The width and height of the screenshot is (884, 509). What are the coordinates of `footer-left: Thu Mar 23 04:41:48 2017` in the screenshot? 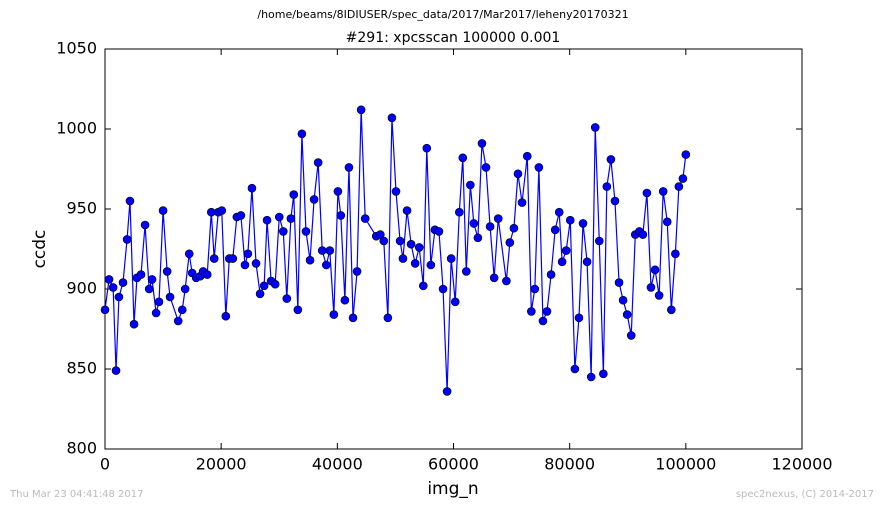 It's located at (76, 494).